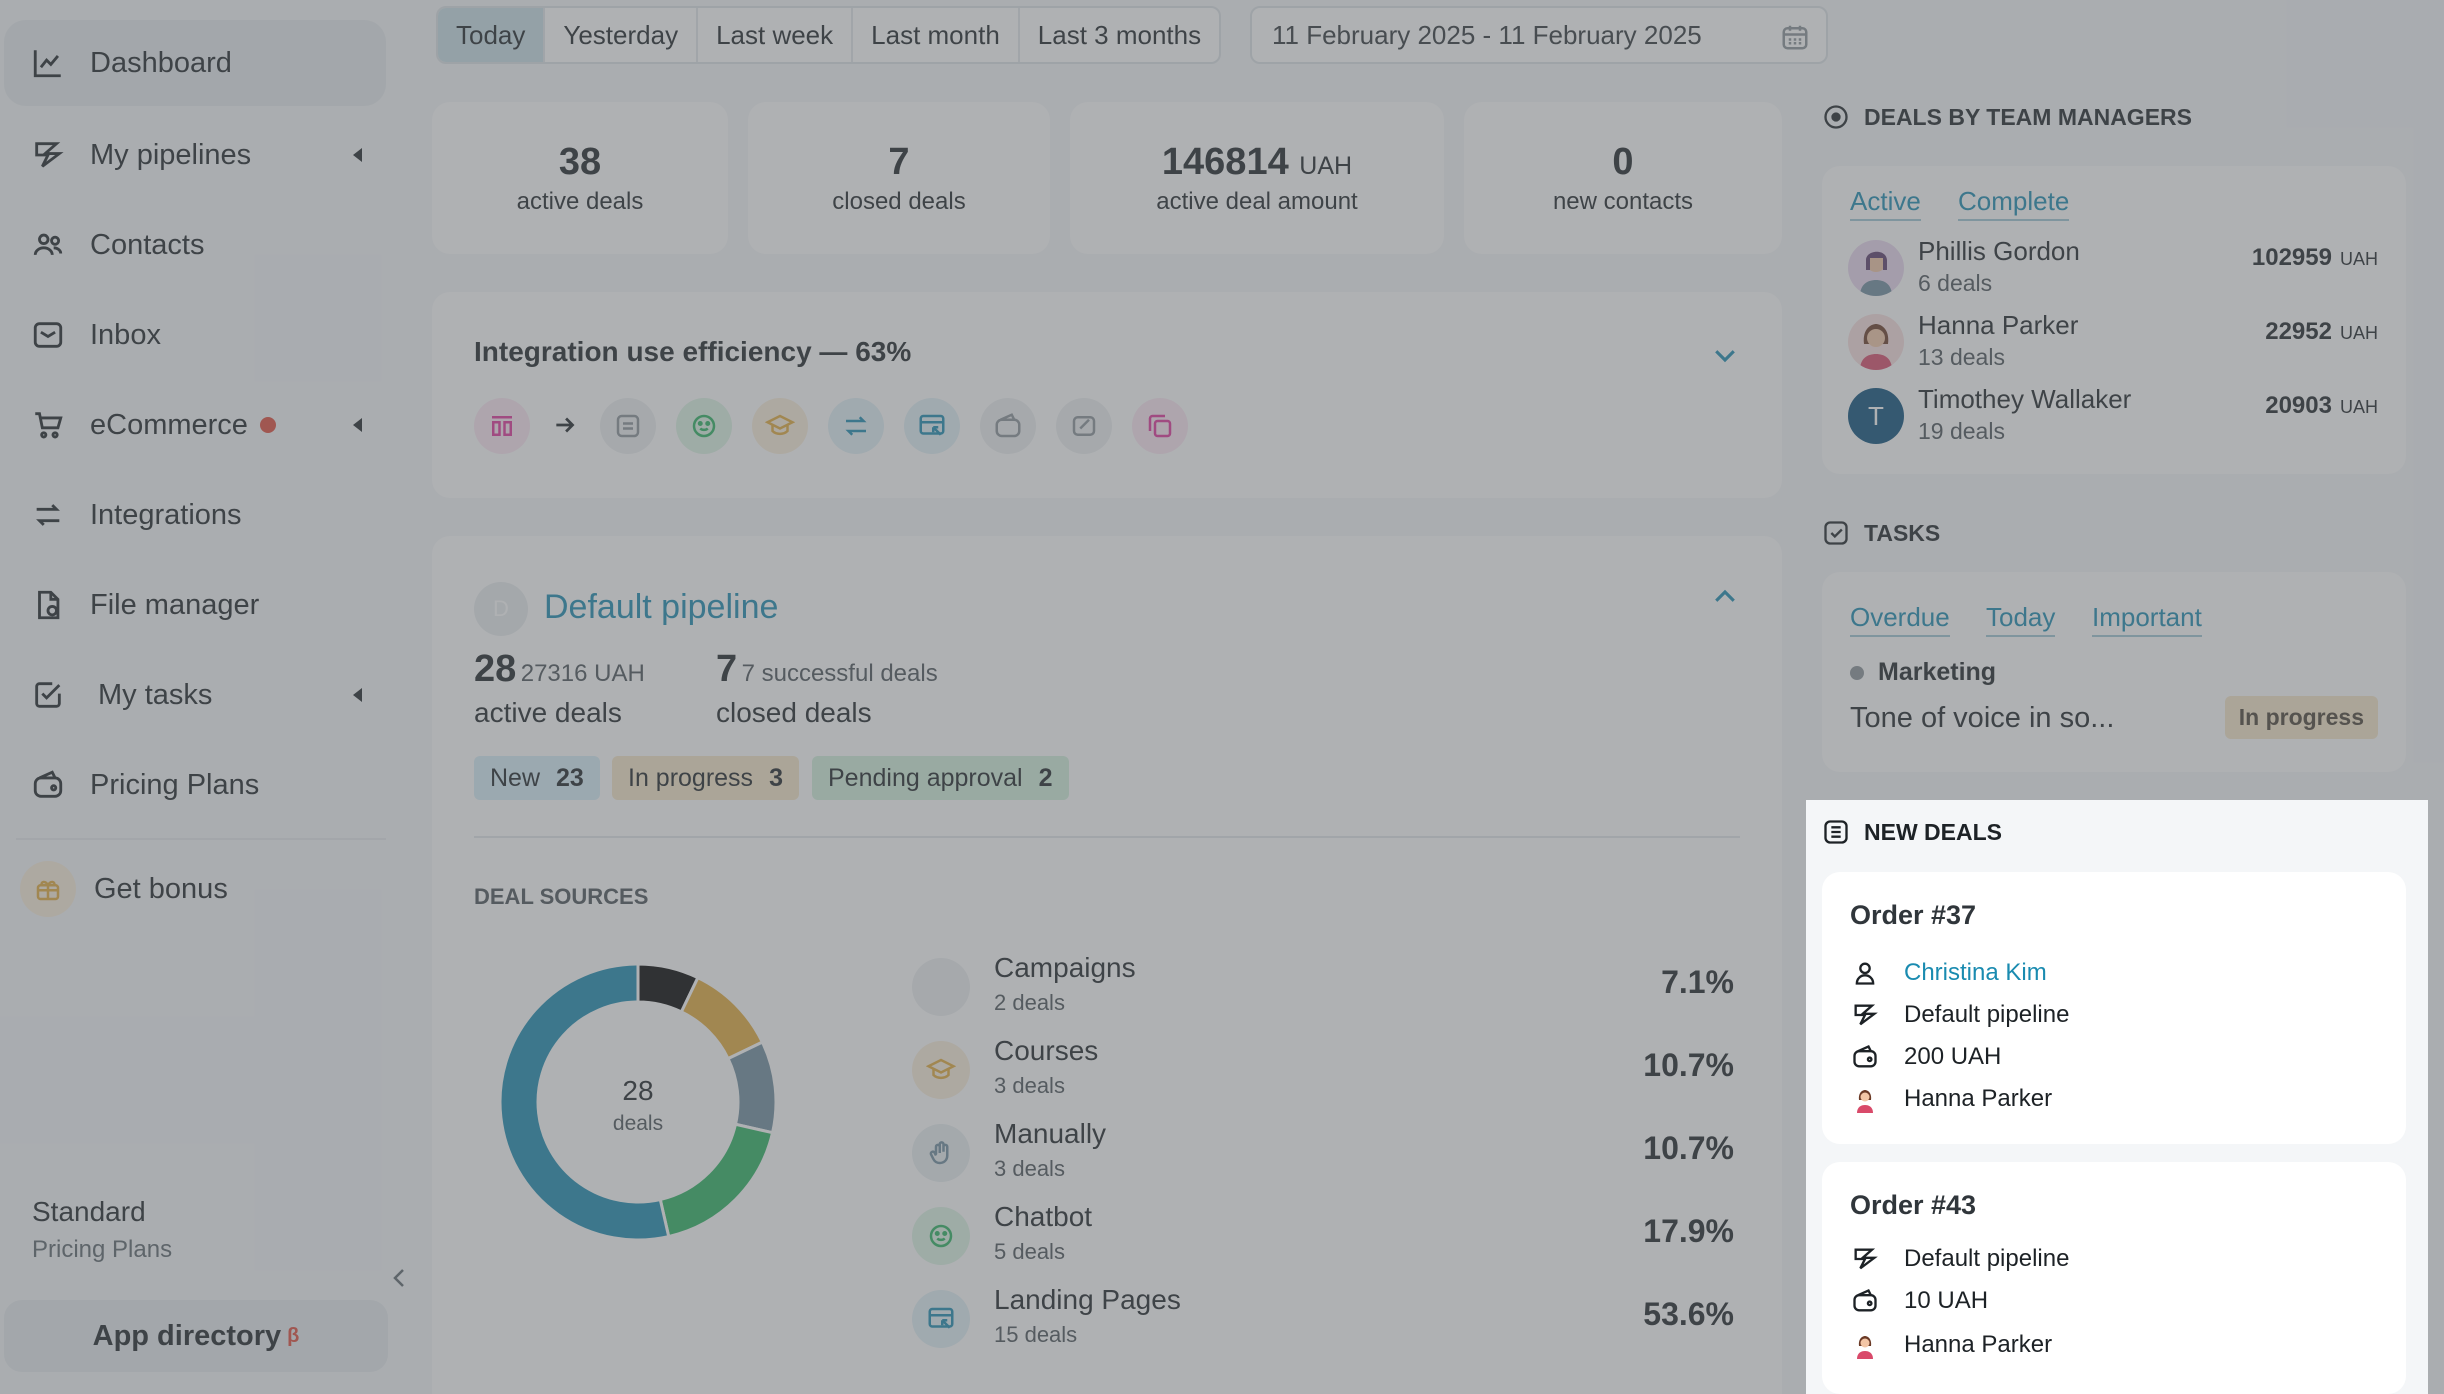 This screenshot has height=1394, width=2444. Describe the element at coordinates (856, 426) in the screenshot. I see `sync-integration-icon` at that location.